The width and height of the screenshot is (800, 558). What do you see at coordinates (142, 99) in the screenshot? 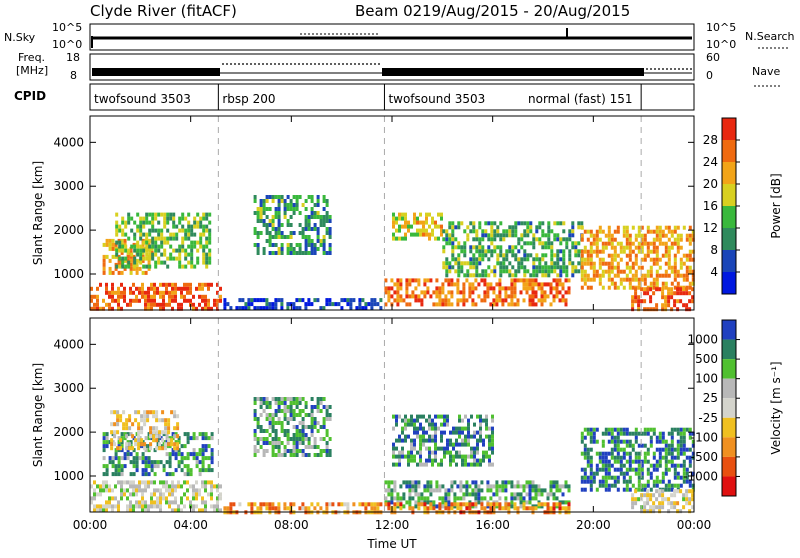
I see `cpid-segment-label-0: twofsound 3503` at bounding box center [142, 99].